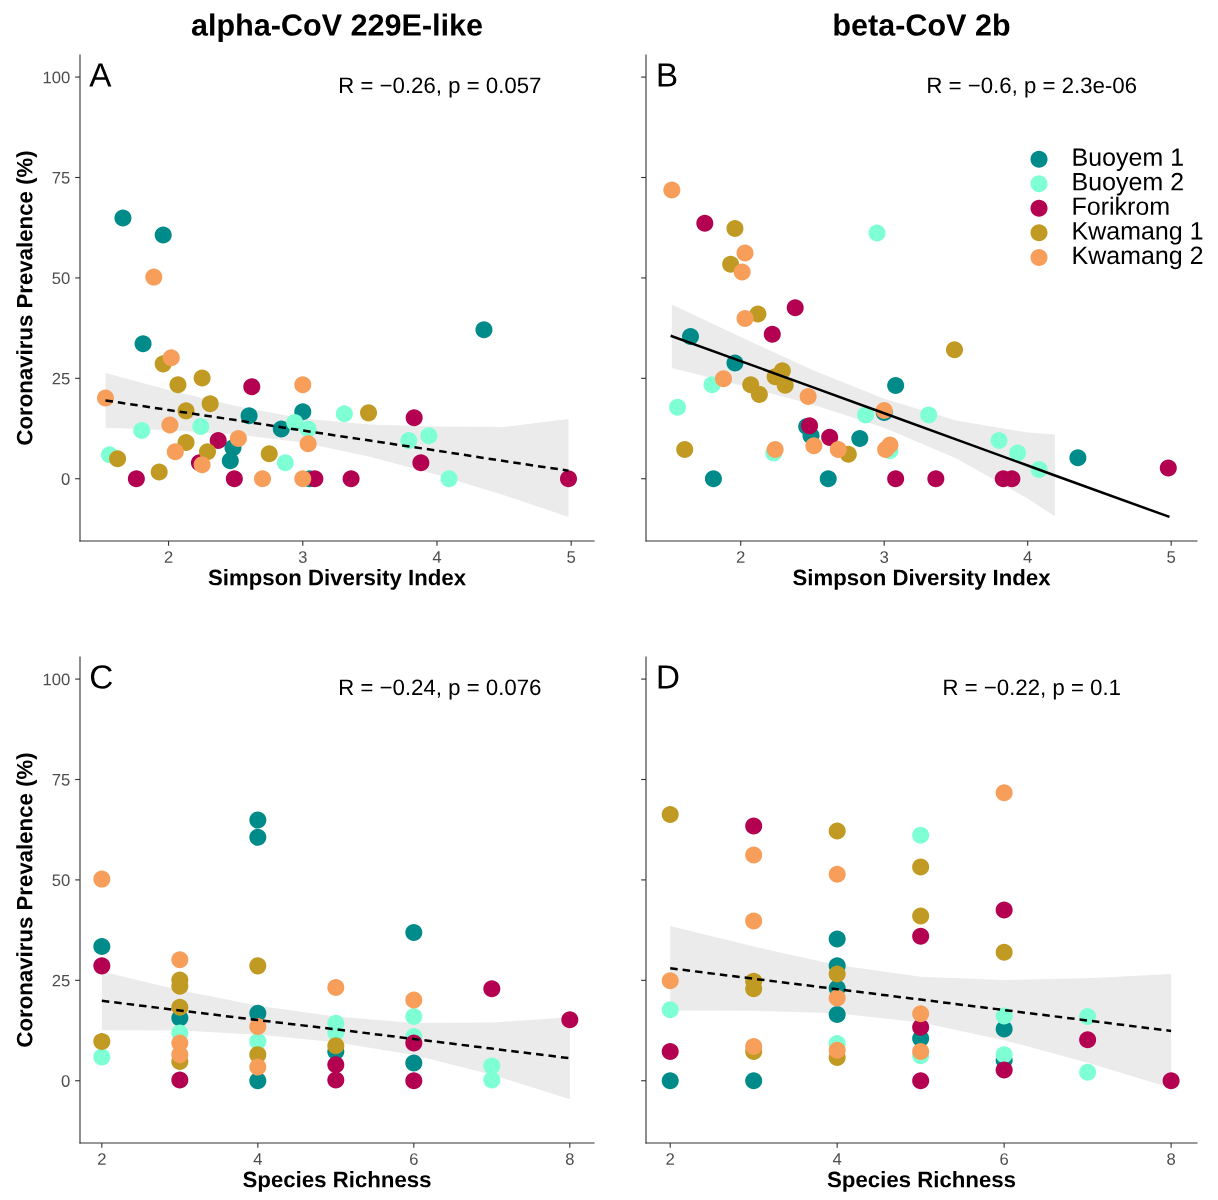 The width and height of the screenshot is (1218, 1200). What do you see at coordinates (337, 27) in the screenshot?
I see `chart-title: alpha-CoV 229E-like` at bounding box center [337, 27].